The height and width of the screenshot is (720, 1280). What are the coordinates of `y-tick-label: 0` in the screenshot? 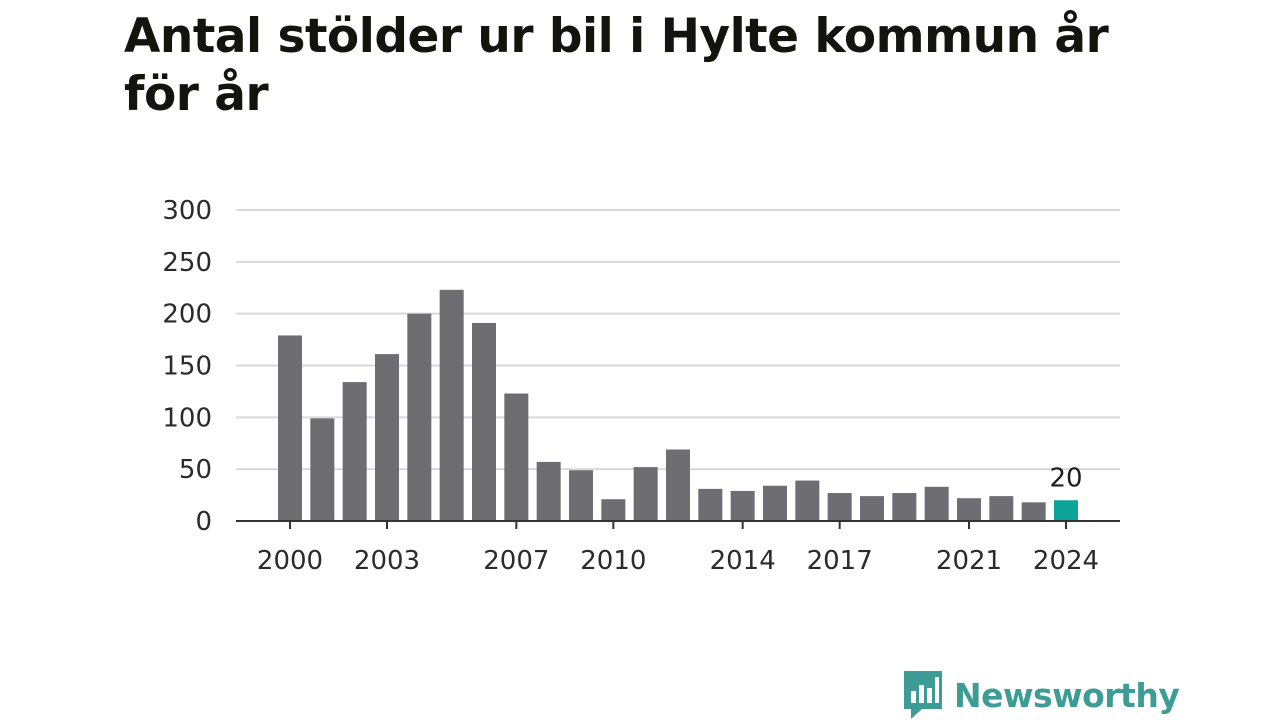 It's located at (203, 522).